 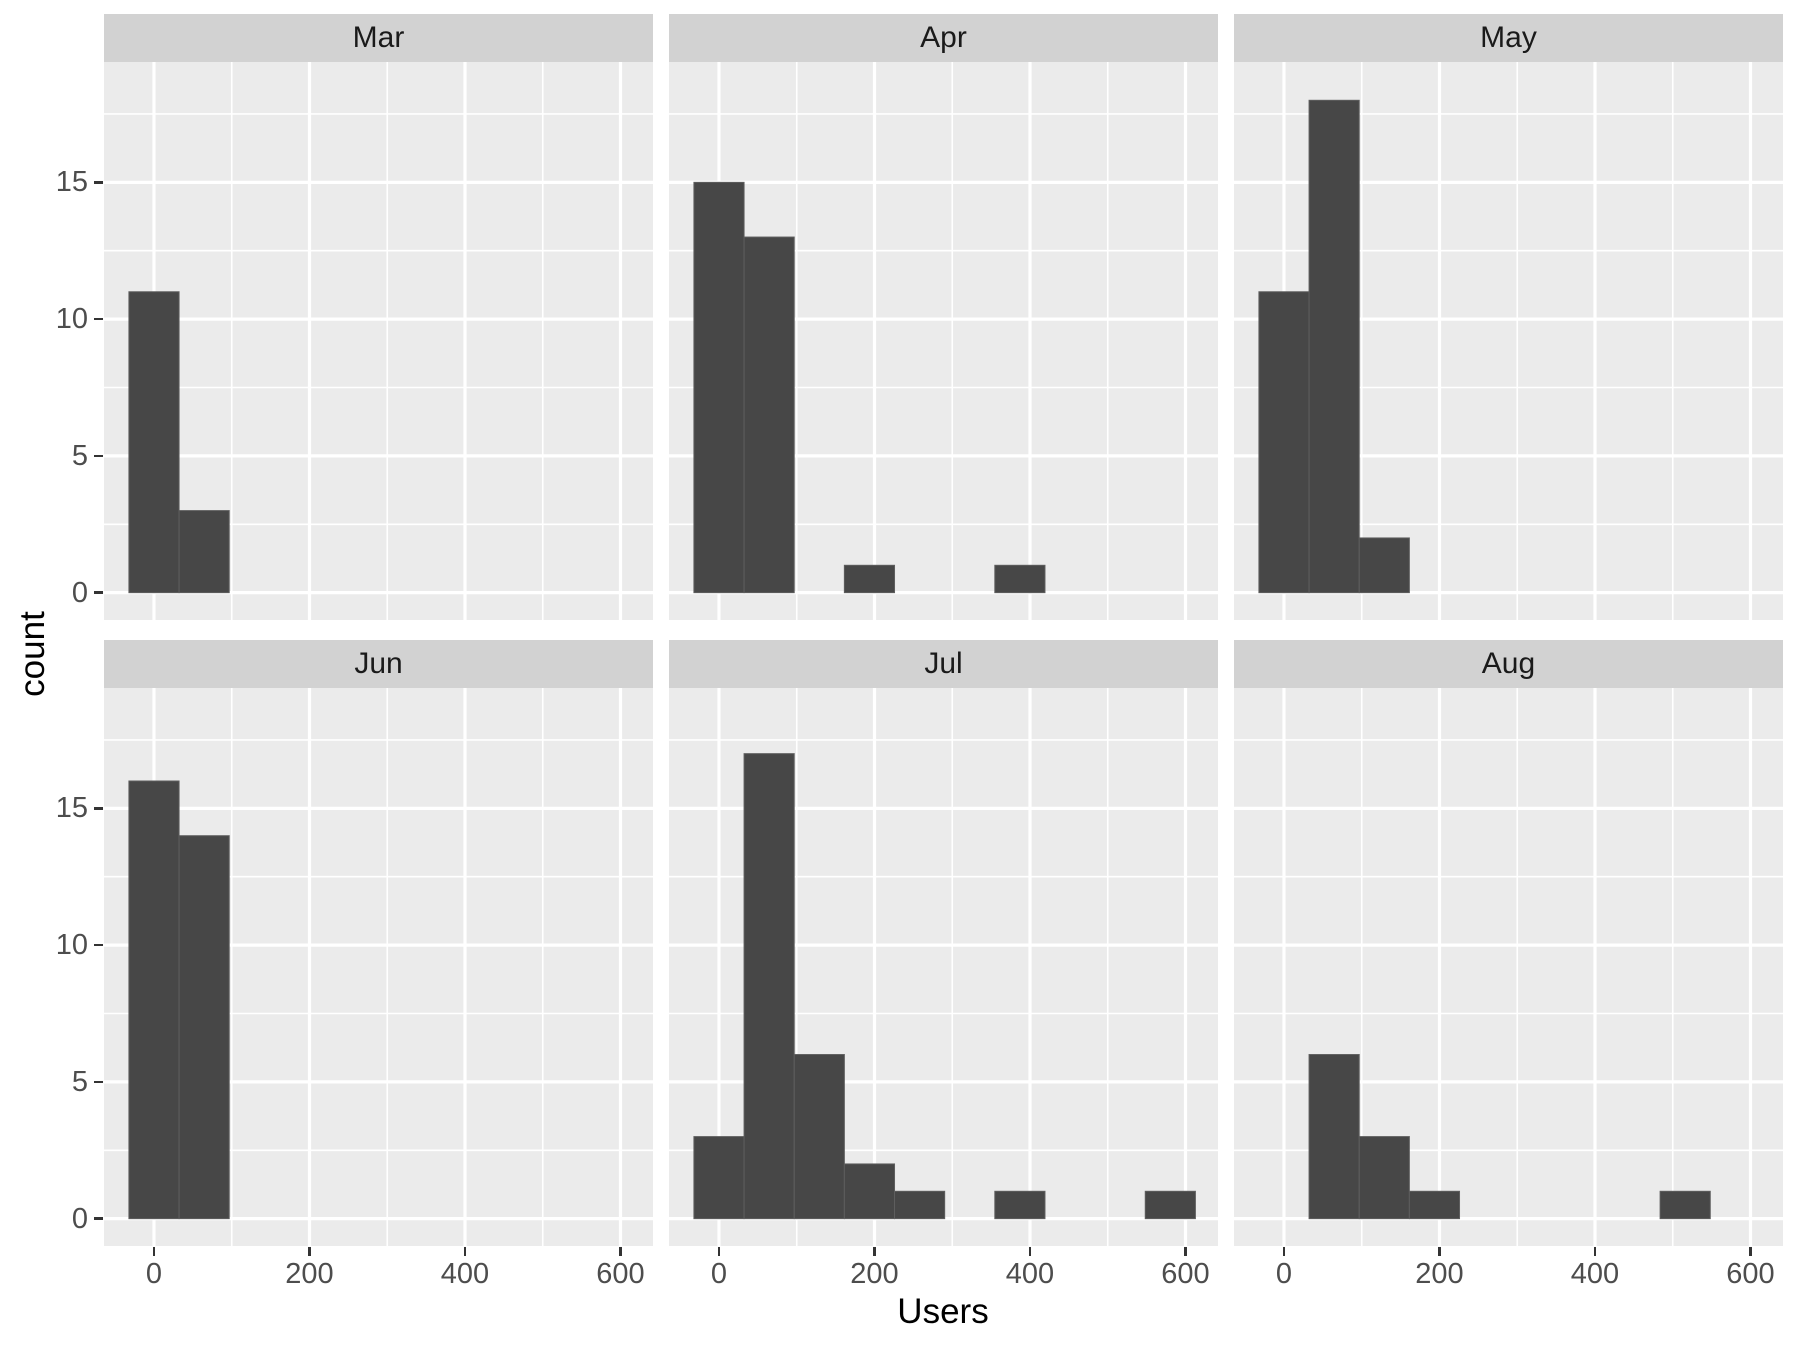 I want to click on histogram-panel-aug, so click(x=1508, y=967).